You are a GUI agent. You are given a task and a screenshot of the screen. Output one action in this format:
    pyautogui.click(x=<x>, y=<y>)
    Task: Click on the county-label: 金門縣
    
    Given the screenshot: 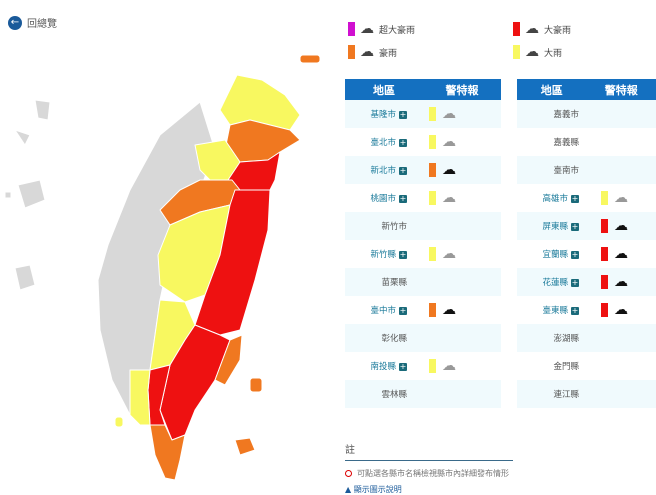 What is the action you would take?
    pyautogui.click(x=566, y=367)
    